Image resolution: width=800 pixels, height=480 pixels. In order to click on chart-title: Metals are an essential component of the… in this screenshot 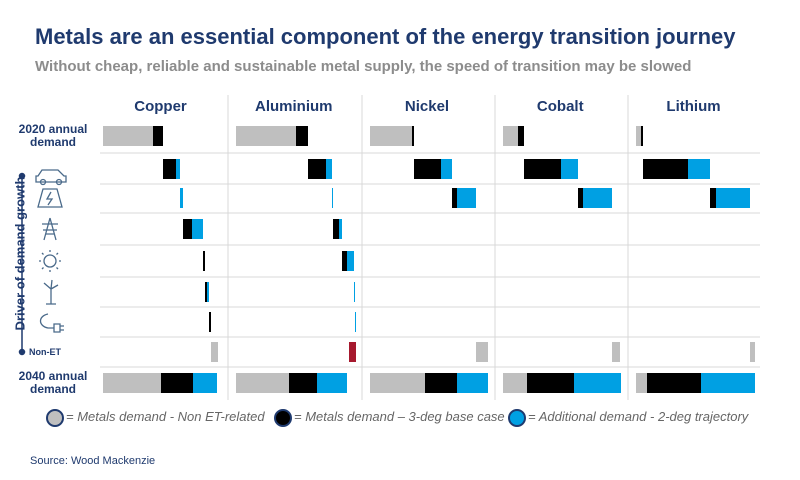, I will do `click(385, 36)`.